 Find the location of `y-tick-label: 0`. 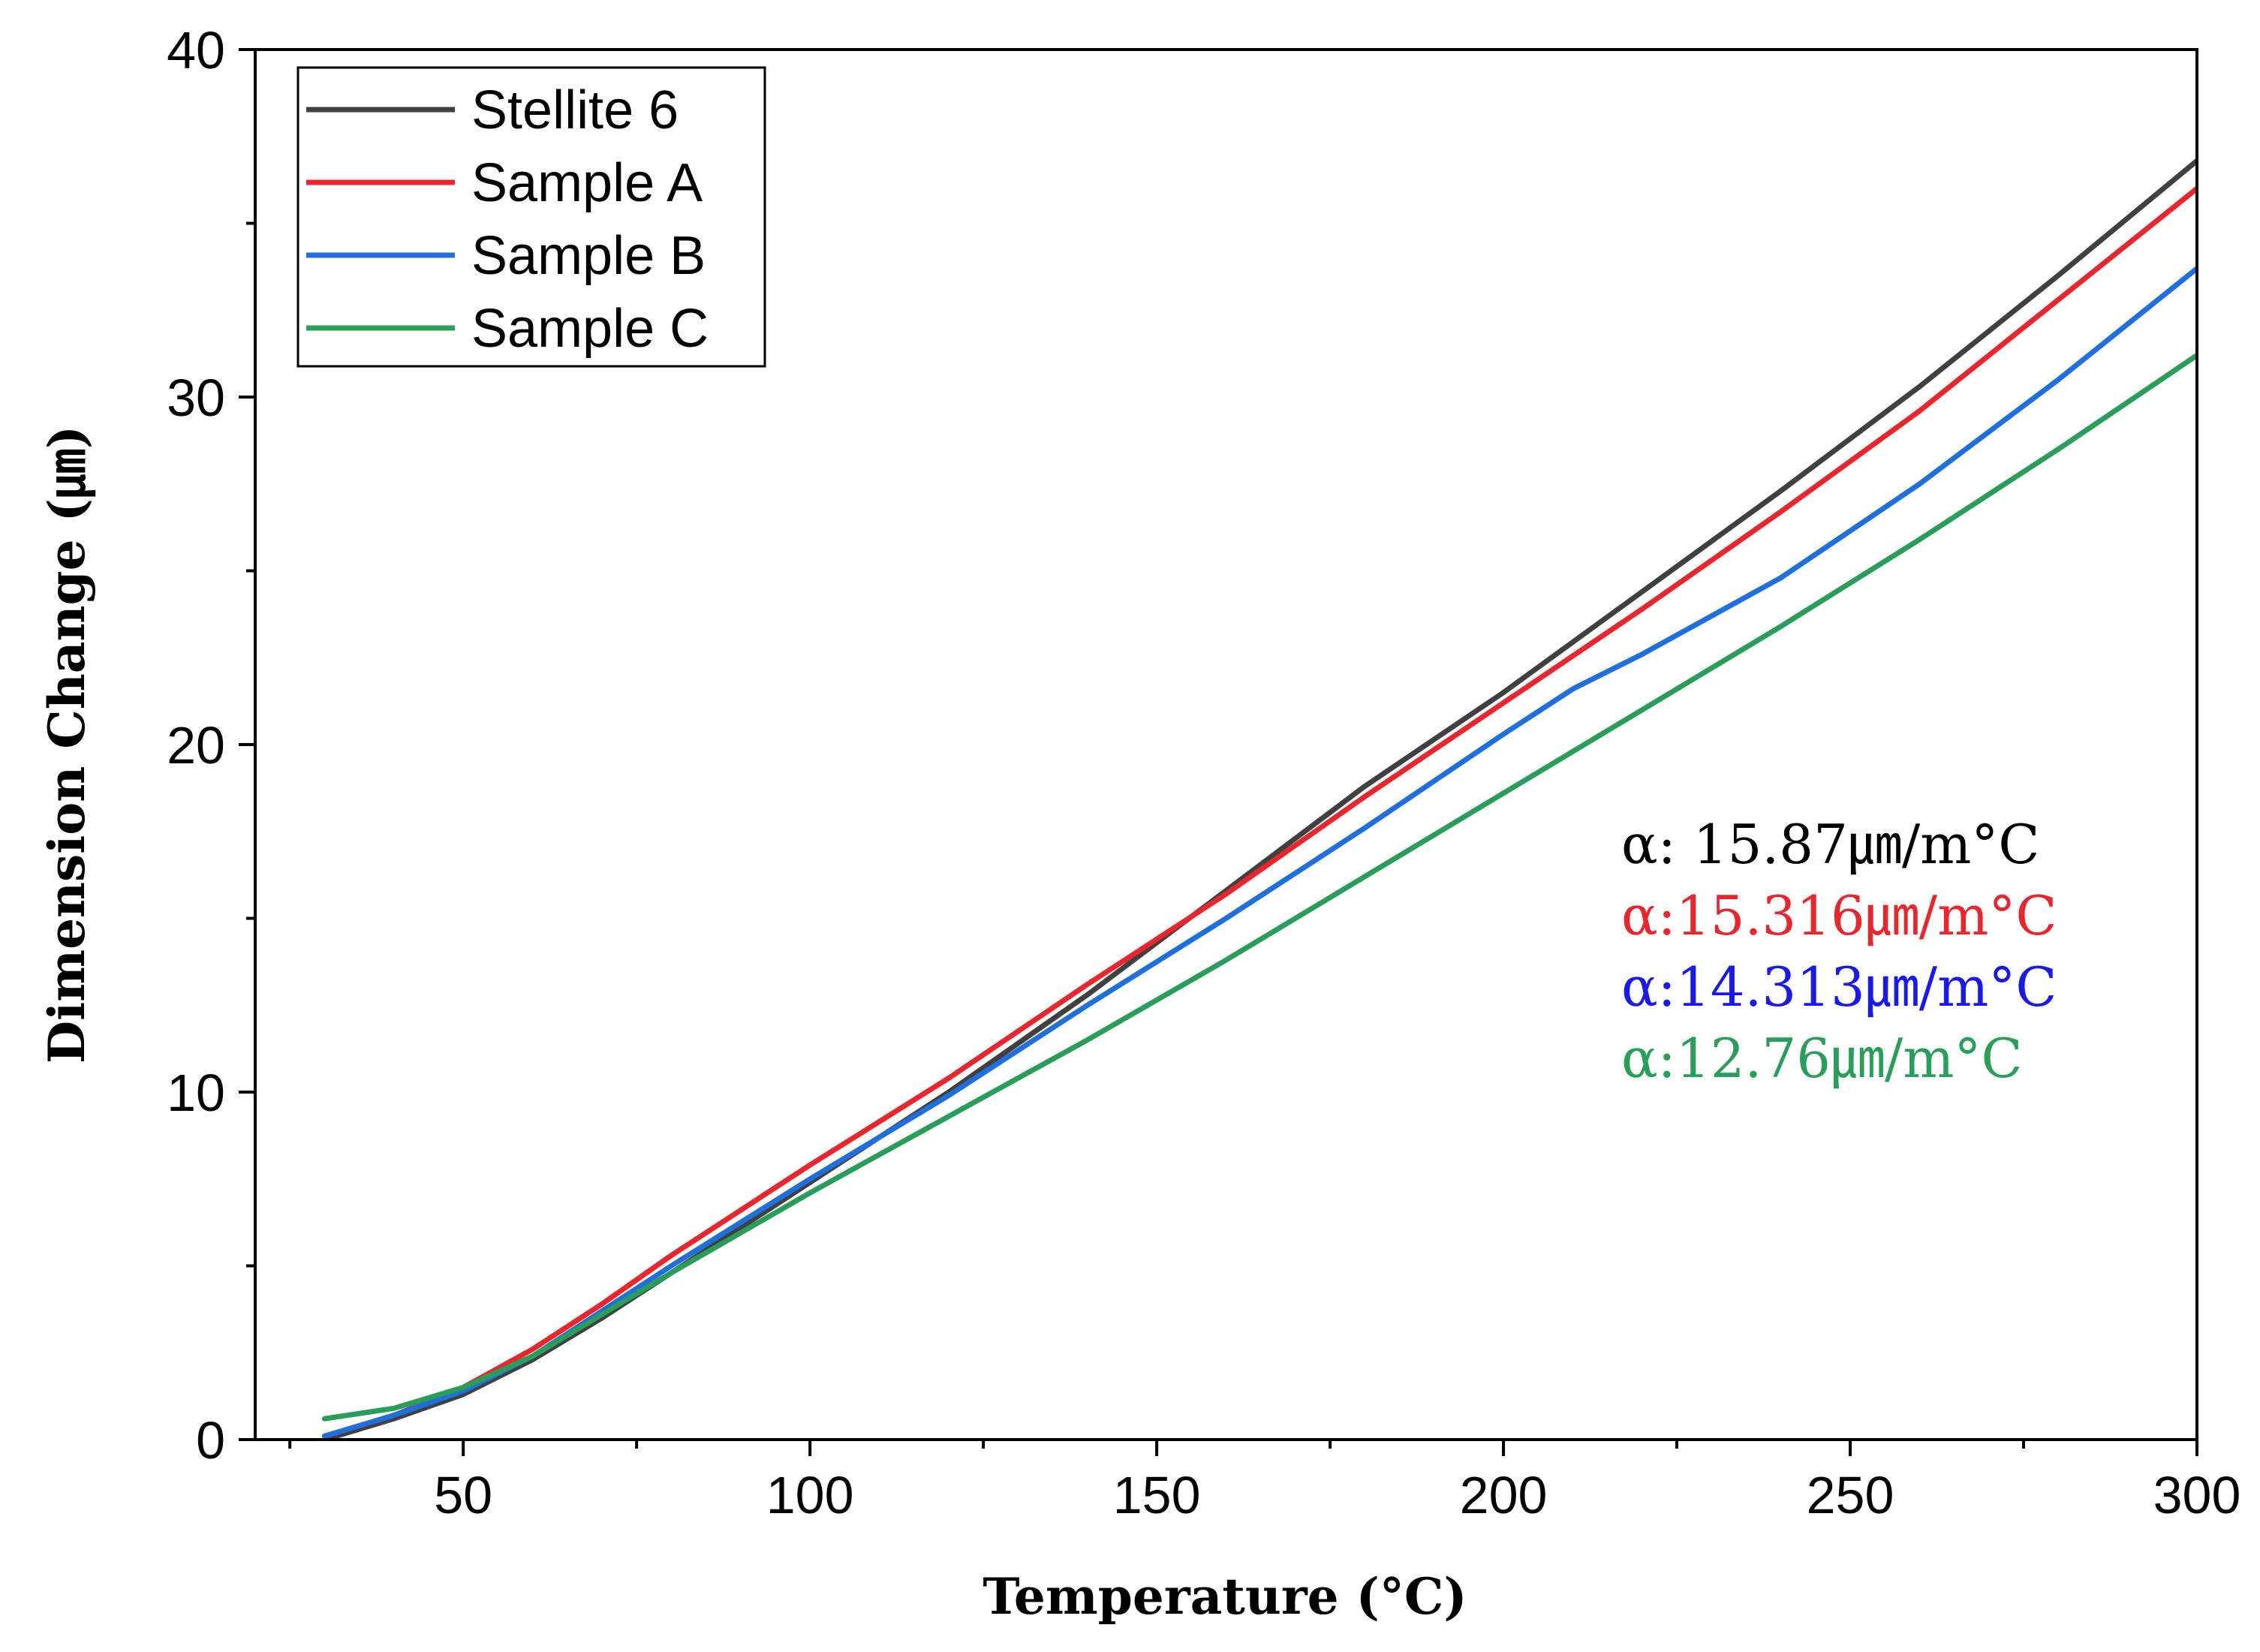

y-tick-label: 0 is located at coordinates (210, 1440).